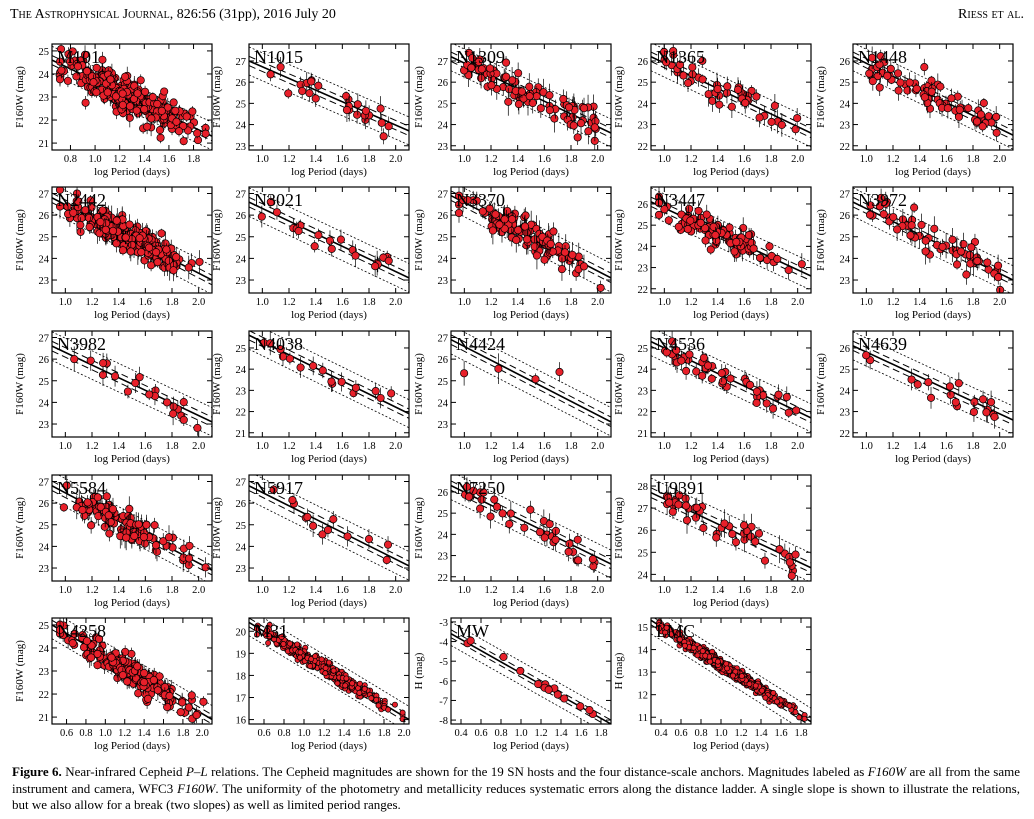  I want to click on panel-frame, so click(731, 528).